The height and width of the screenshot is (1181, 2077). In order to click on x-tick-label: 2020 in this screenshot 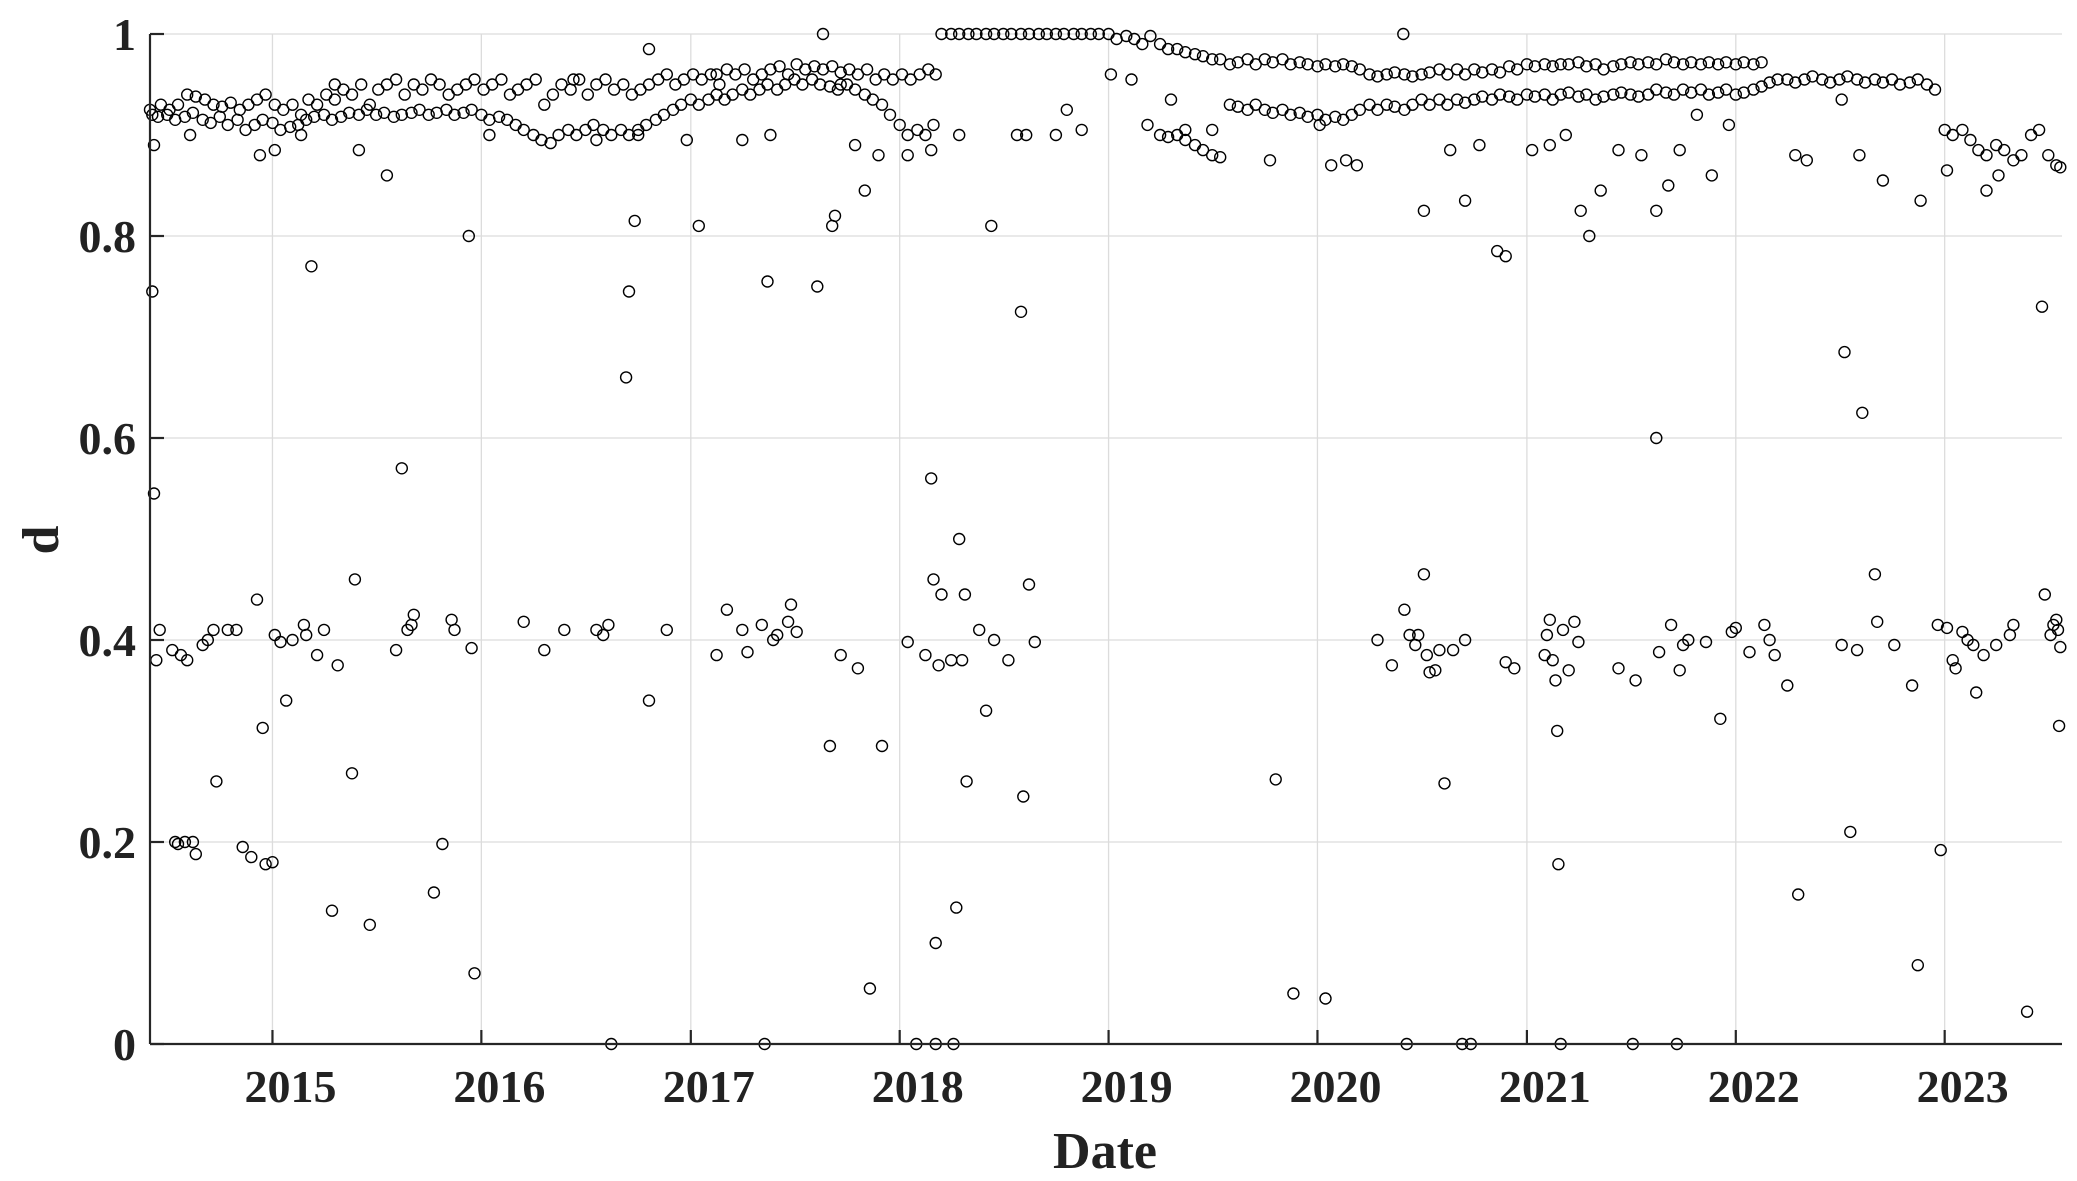, I will do `click(1335, 1086)`.